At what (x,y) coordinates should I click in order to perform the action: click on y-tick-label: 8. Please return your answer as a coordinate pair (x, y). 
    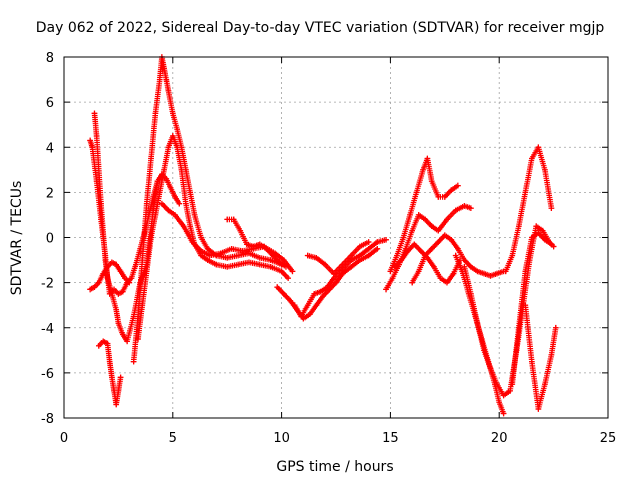
    Looking at the image, I should click on (50, 58).